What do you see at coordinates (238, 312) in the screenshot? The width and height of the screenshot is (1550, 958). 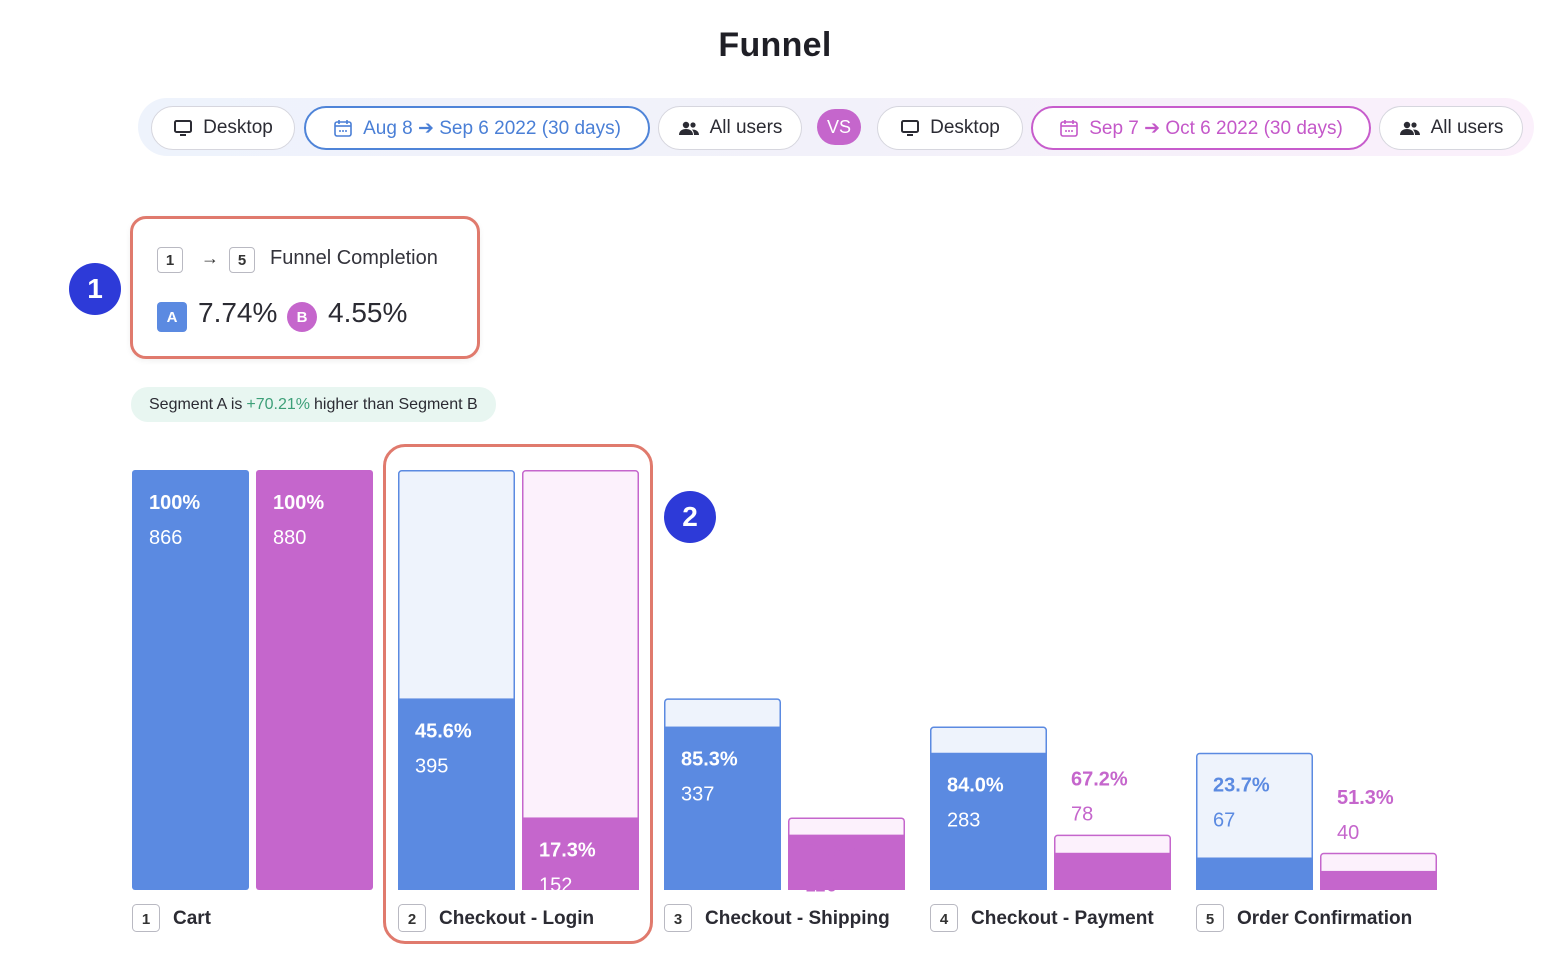 I see `completion-value-a: 7.74%` at bounding box center [238, 312].